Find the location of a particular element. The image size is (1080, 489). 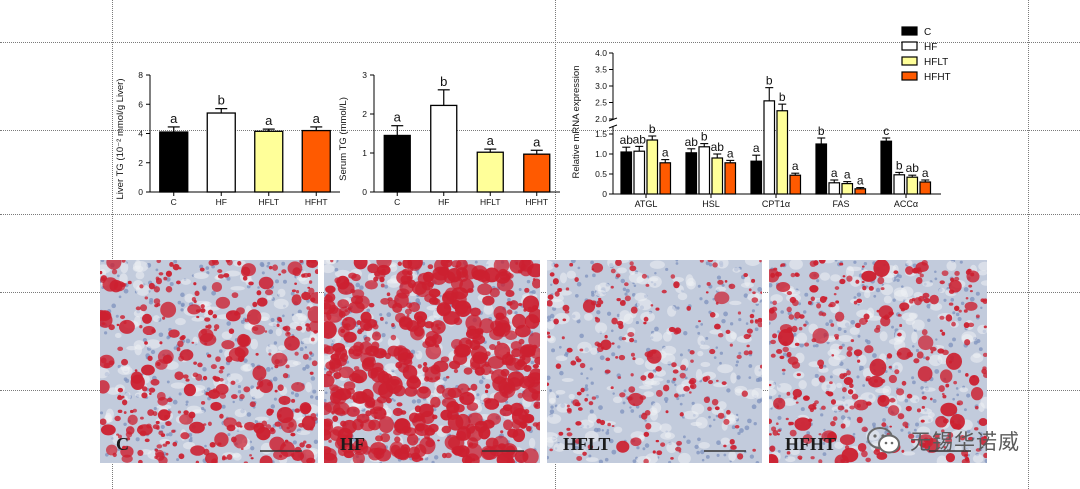

significance-letter: b is located at coordinates (899, 165).